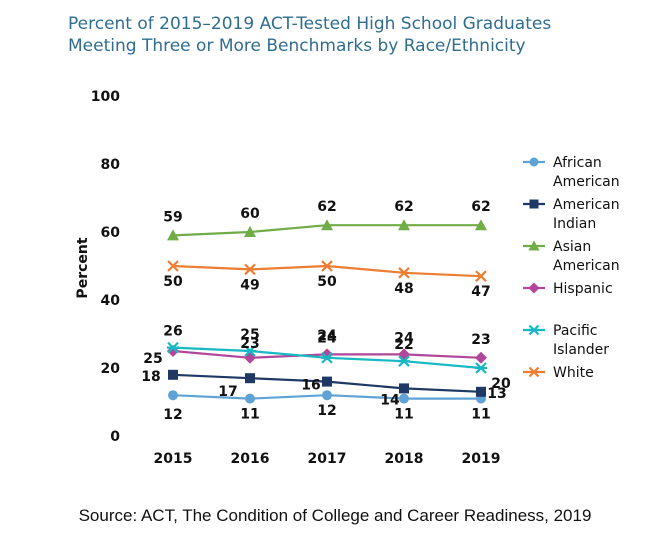  Describe the element at coordinates (403, 345) in the screenshot. I see `data-label-pacific-islander: 22` at that location.